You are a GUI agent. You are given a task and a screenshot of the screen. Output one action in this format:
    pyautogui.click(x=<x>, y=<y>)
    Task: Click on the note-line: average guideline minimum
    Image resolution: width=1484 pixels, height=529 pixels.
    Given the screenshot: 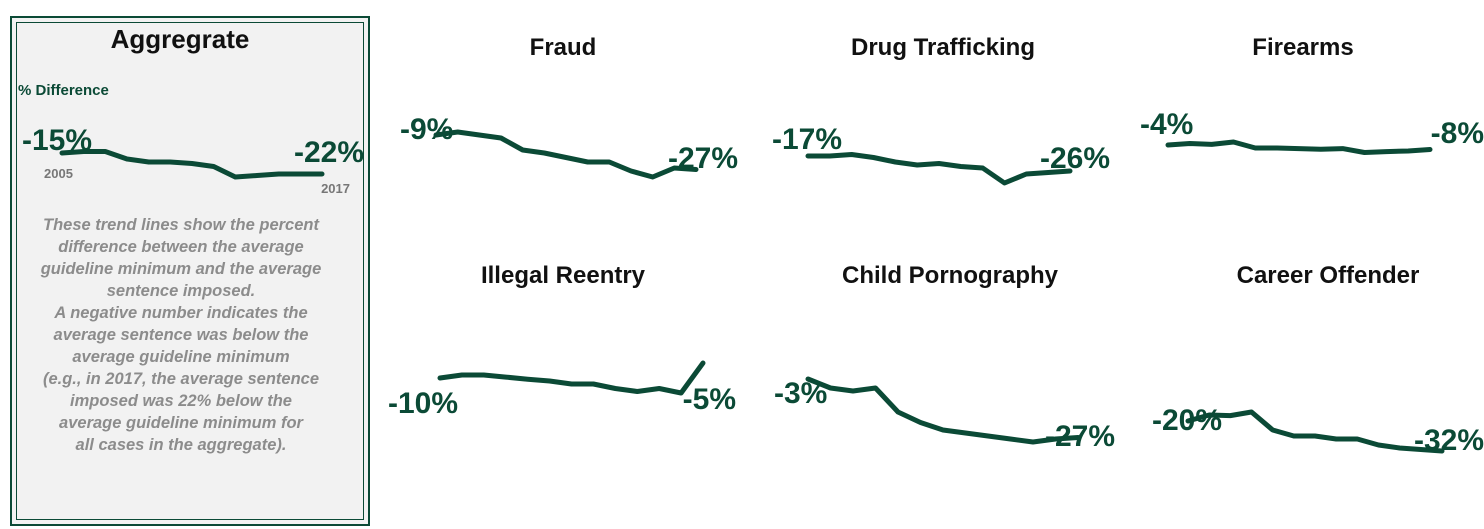 What is the action you would take?
    pyautogui.click(x=181, y=357)
    